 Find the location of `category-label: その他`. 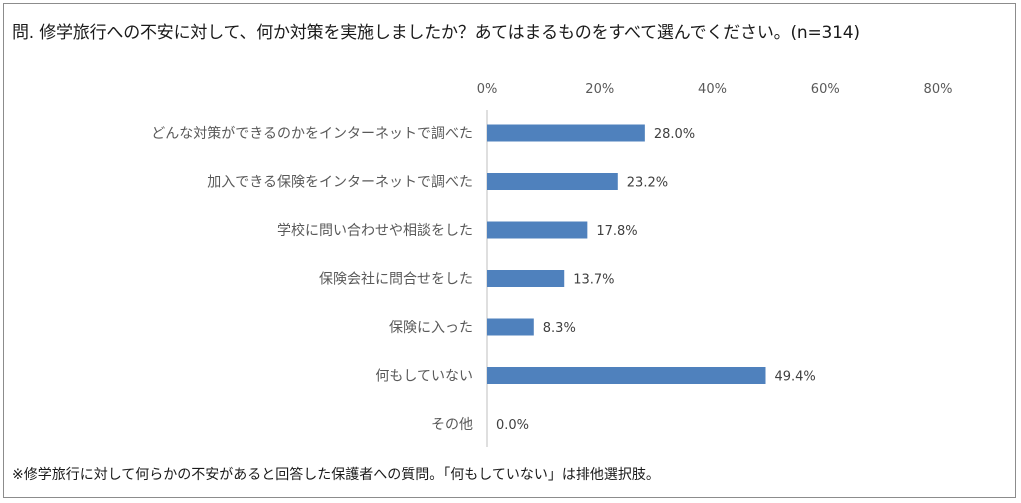

category-label: その他 is located at coordinates (452, 425).